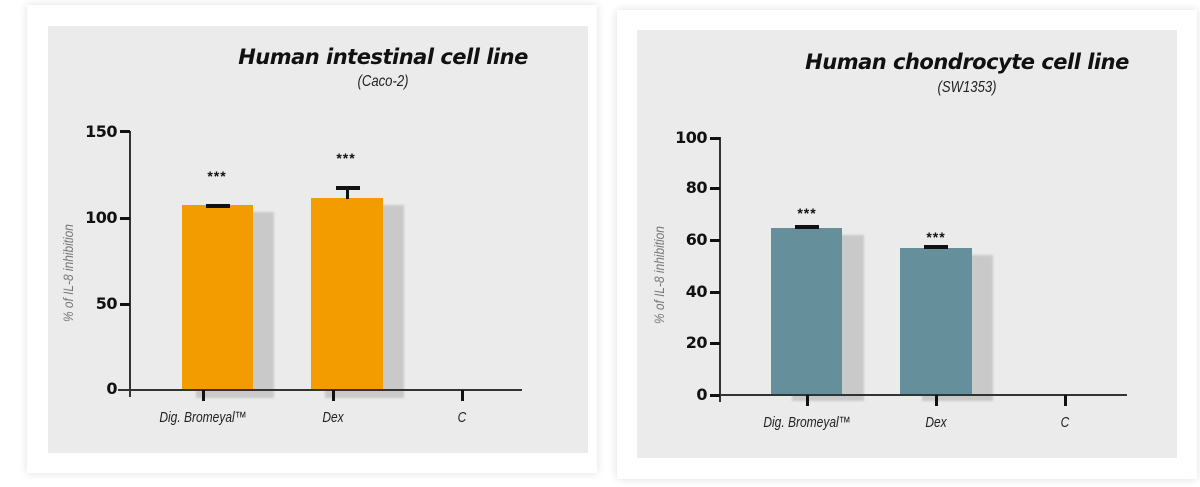  I want to click on right-xlabel-dex: Dex, so click(936, 422).